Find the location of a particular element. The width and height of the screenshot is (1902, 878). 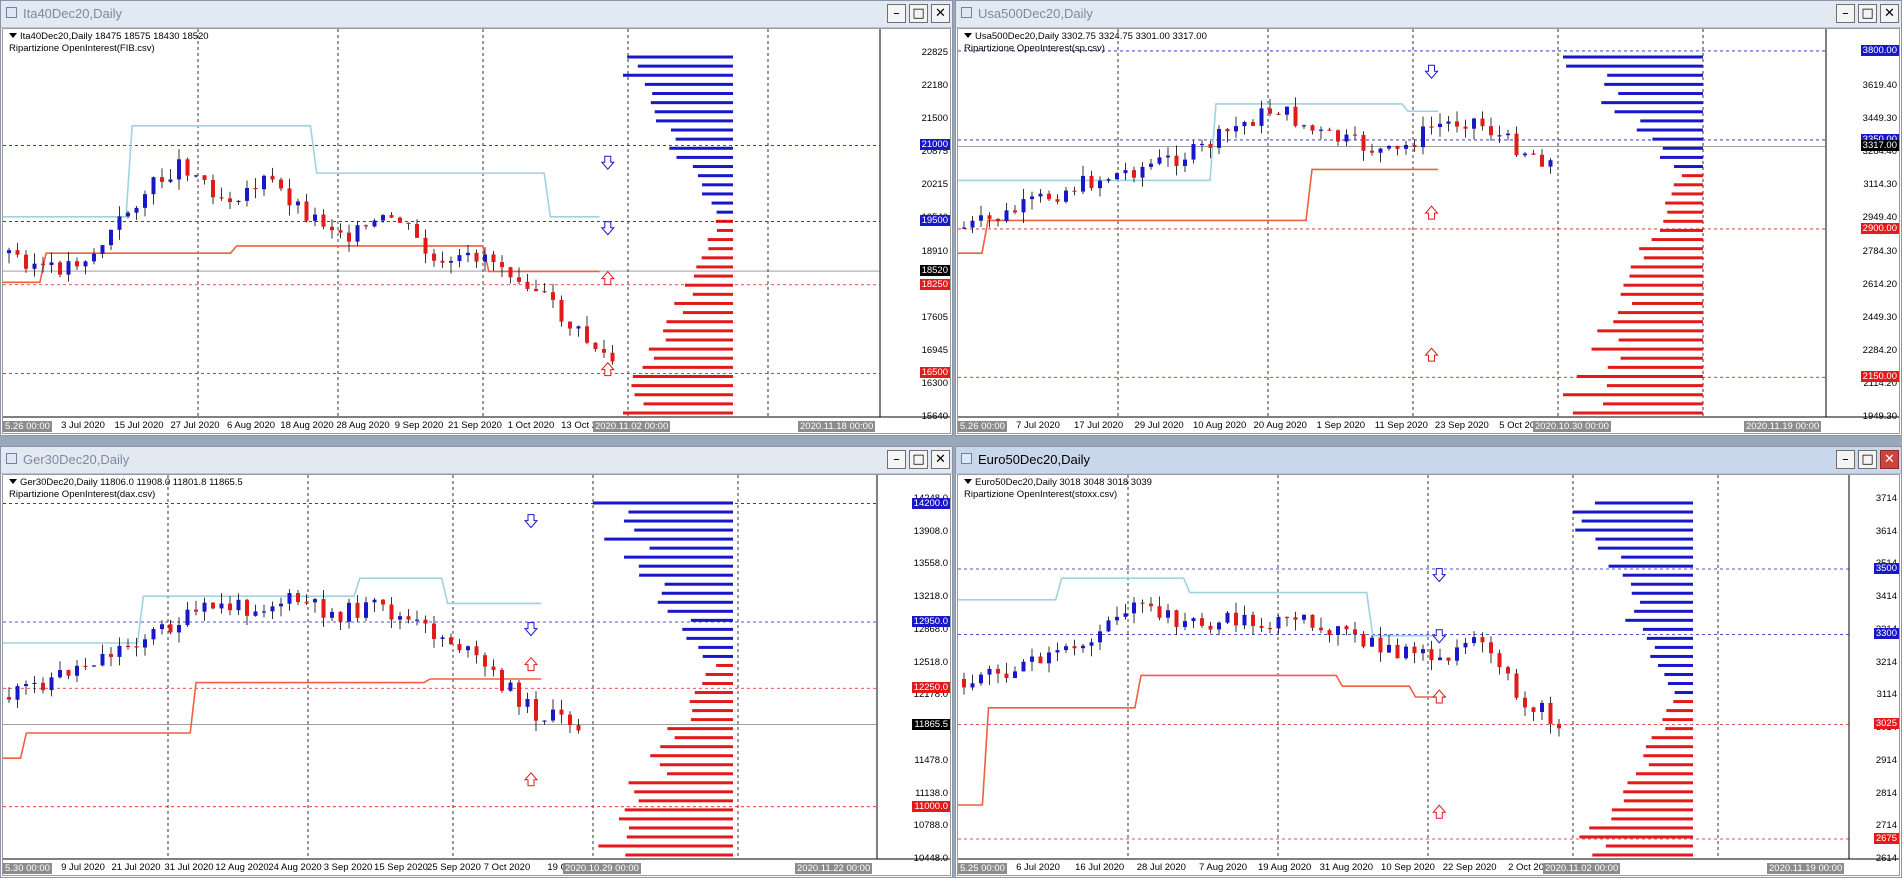

price-label: 20875 is located at coordinates (934, 152).